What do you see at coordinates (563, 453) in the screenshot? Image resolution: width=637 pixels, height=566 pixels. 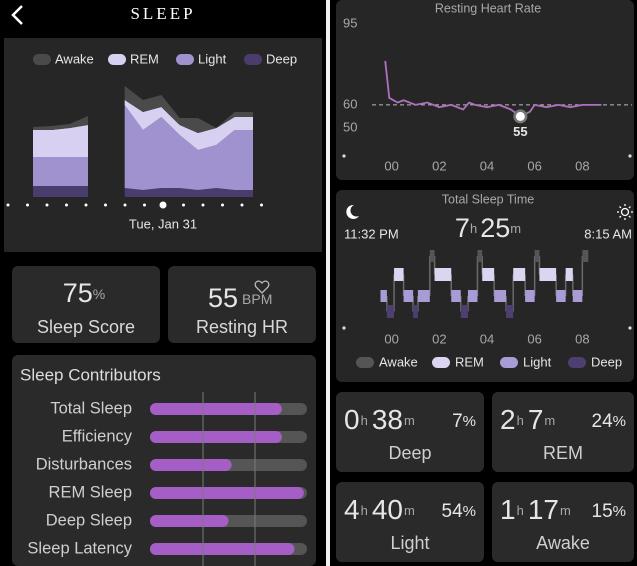 I see `tile-label: REM` at bounding box center [563, 453].